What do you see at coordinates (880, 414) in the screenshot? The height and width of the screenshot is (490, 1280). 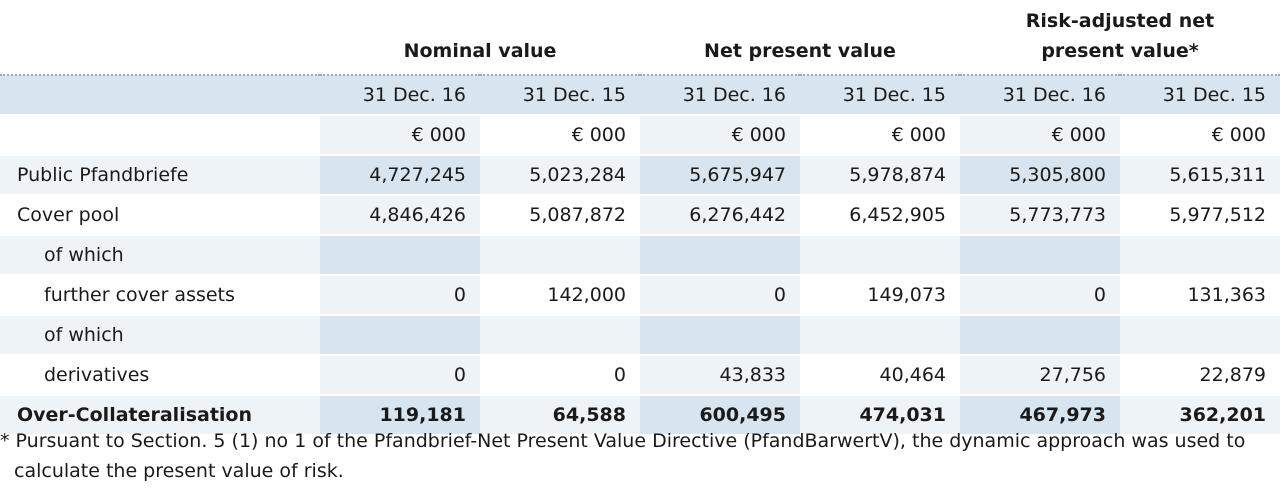 I see `value-cell: 474,031` at bounding box center [880, 414].